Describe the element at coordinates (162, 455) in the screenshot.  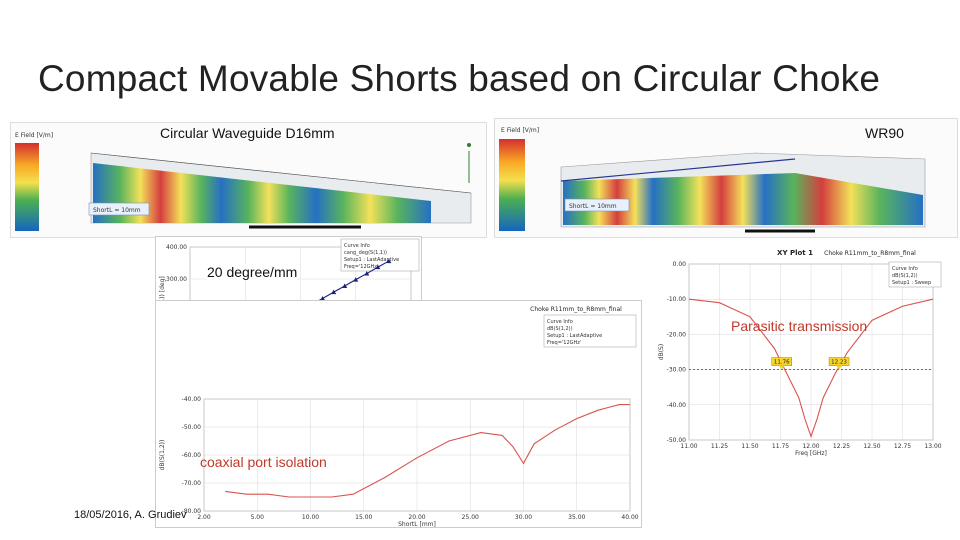
I see `y-axis-label: dB(S(1,2))` at that location.